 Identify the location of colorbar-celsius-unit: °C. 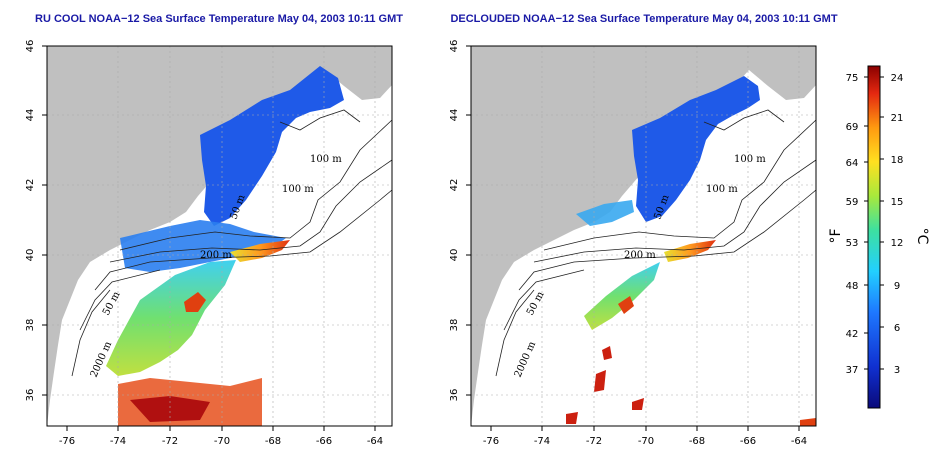
(922, 236).